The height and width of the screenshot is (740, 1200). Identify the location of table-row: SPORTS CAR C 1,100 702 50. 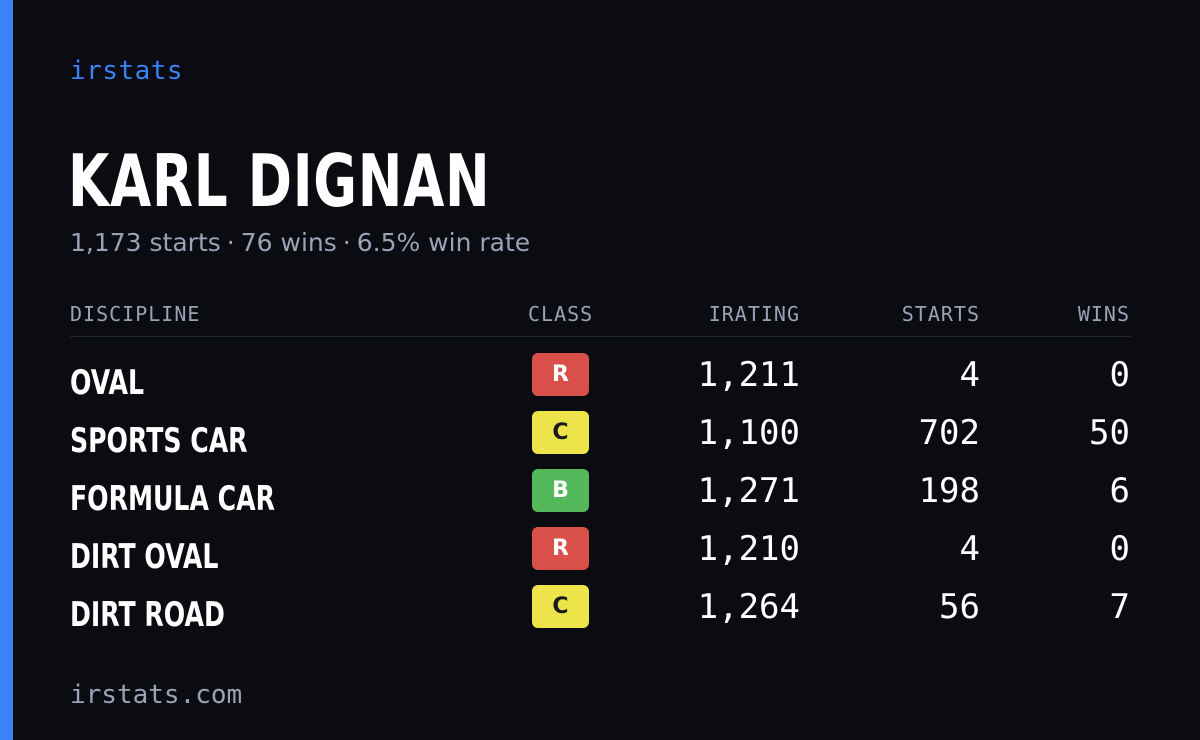
(601, 440).